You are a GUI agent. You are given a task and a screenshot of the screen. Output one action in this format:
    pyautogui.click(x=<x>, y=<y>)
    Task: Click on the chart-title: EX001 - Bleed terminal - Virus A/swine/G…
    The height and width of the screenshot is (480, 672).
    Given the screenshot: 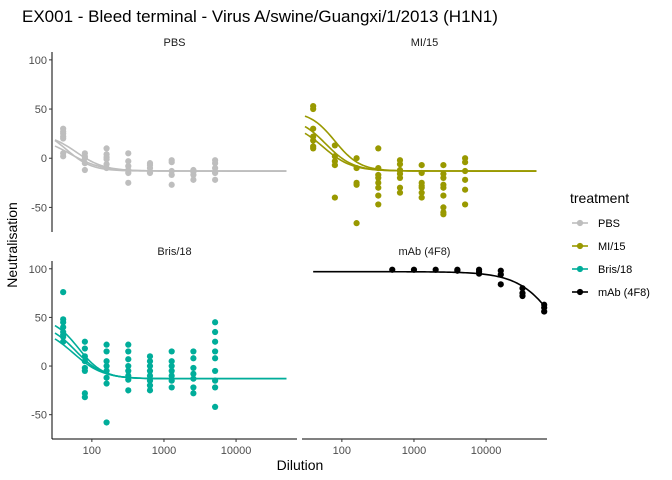 What is the action you would take?
    pyautogui.click(x=260, y=16)
    